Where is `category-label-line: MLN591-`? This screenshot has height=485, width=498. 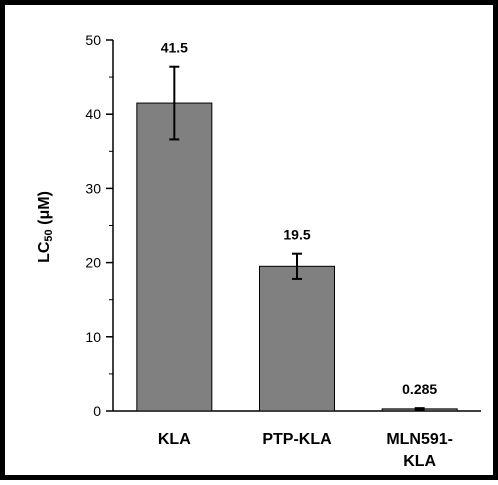 category-label-line: MLN591- is located at coordinates (419, 439).